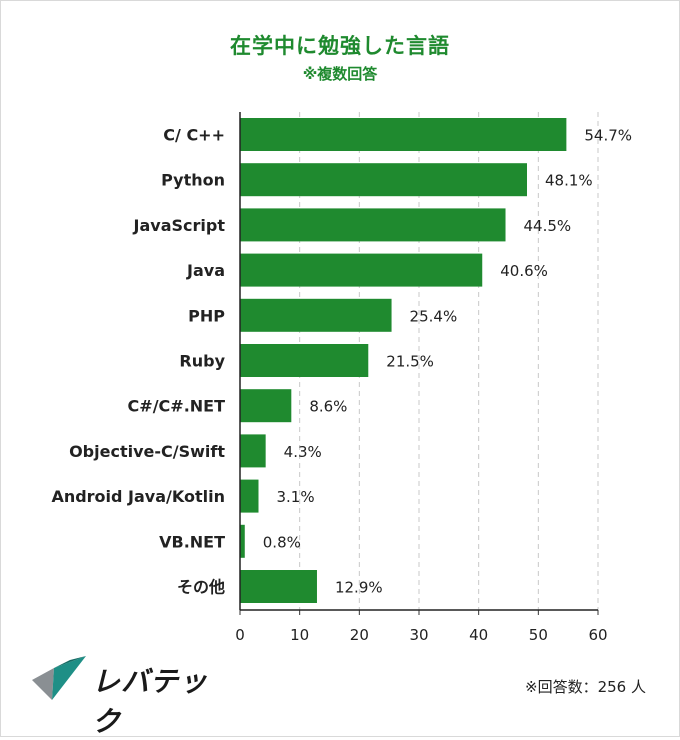 The width and height of the screenshot is (680, 740). What do you see at coordinates (177, 406) in the screenshot?
I see `category-label: C#/C#.NET` at bounding box center [177, 406].